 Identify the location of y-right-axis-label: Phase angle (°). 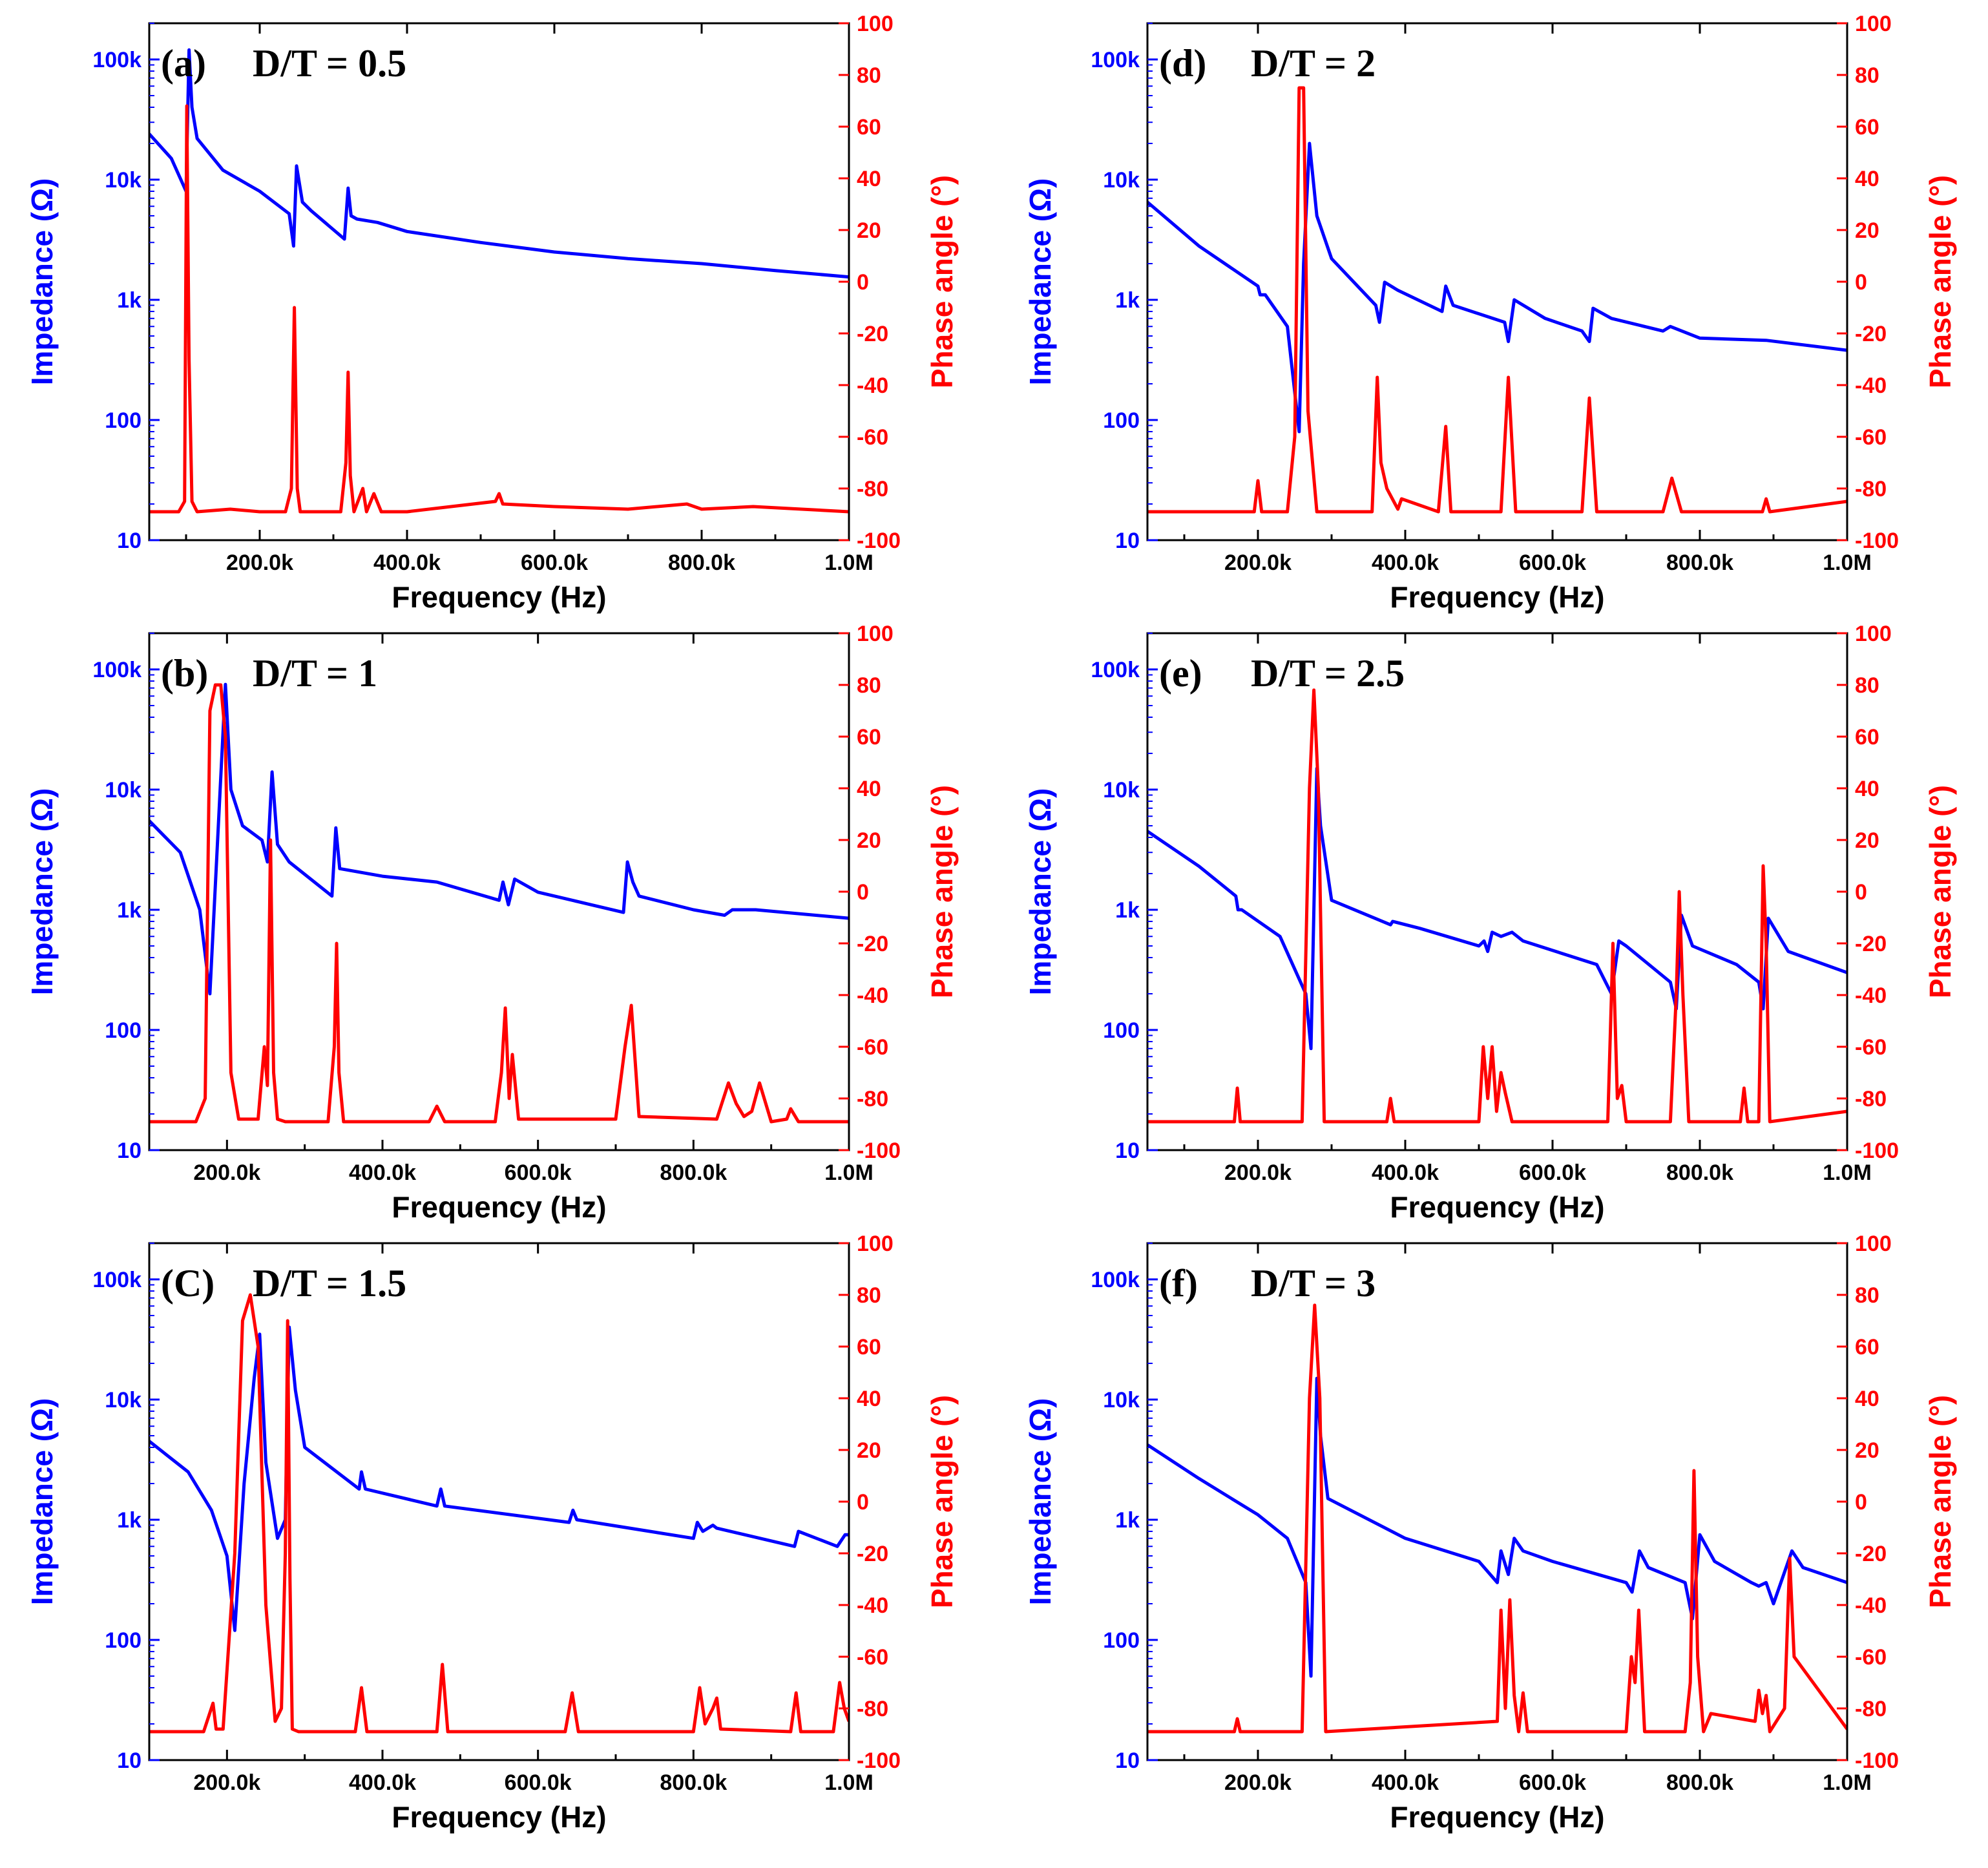
(1940, 892).